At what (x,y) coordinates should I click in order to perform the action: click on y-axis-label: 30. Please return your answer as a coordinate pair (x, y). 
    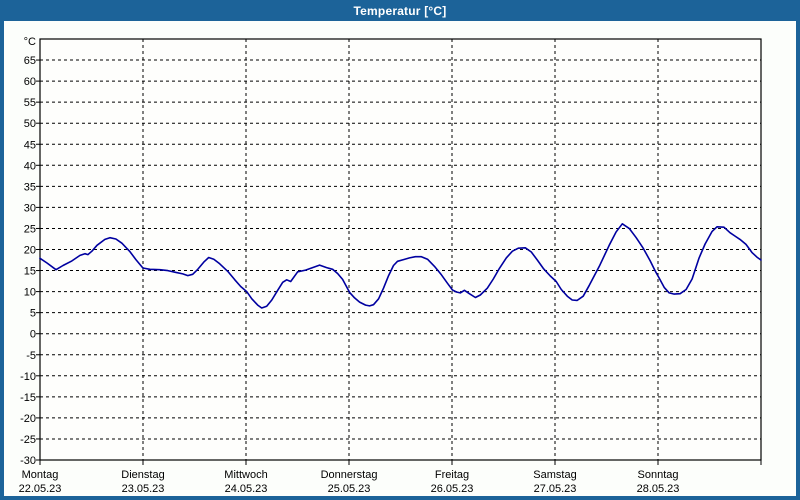
    Looking at the image, I should click on (30, 208).